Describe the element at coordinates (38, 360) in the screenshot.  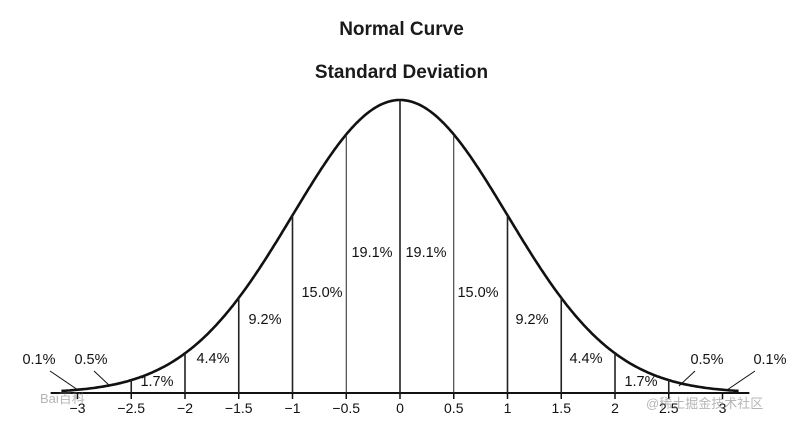
I see `segment-label-0: 0.1%` at that location.